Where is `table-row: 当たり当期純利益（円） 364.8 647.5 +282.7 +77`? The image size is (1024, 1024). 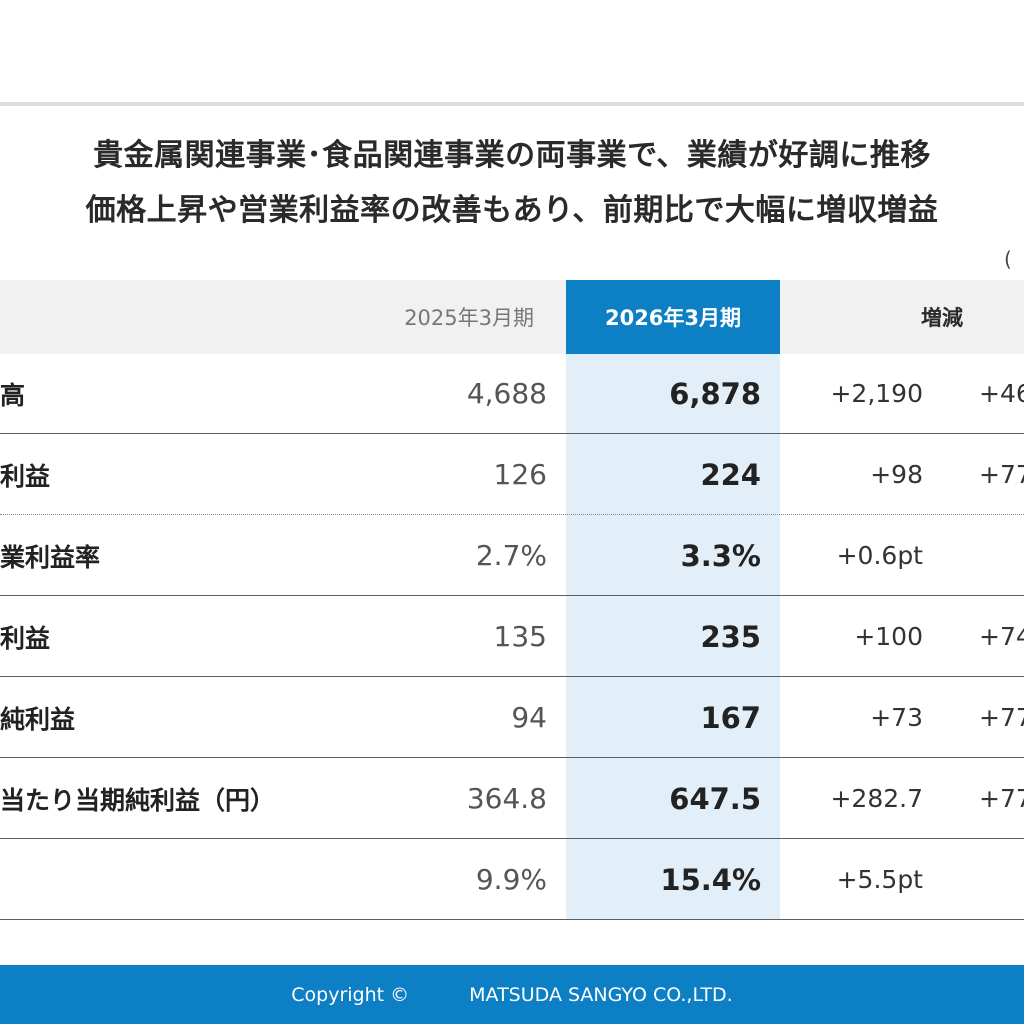
table-row: 当たり当期純利益（円） 364.8 647.5 +282.7 +77 is located at coordinates (512, 799).